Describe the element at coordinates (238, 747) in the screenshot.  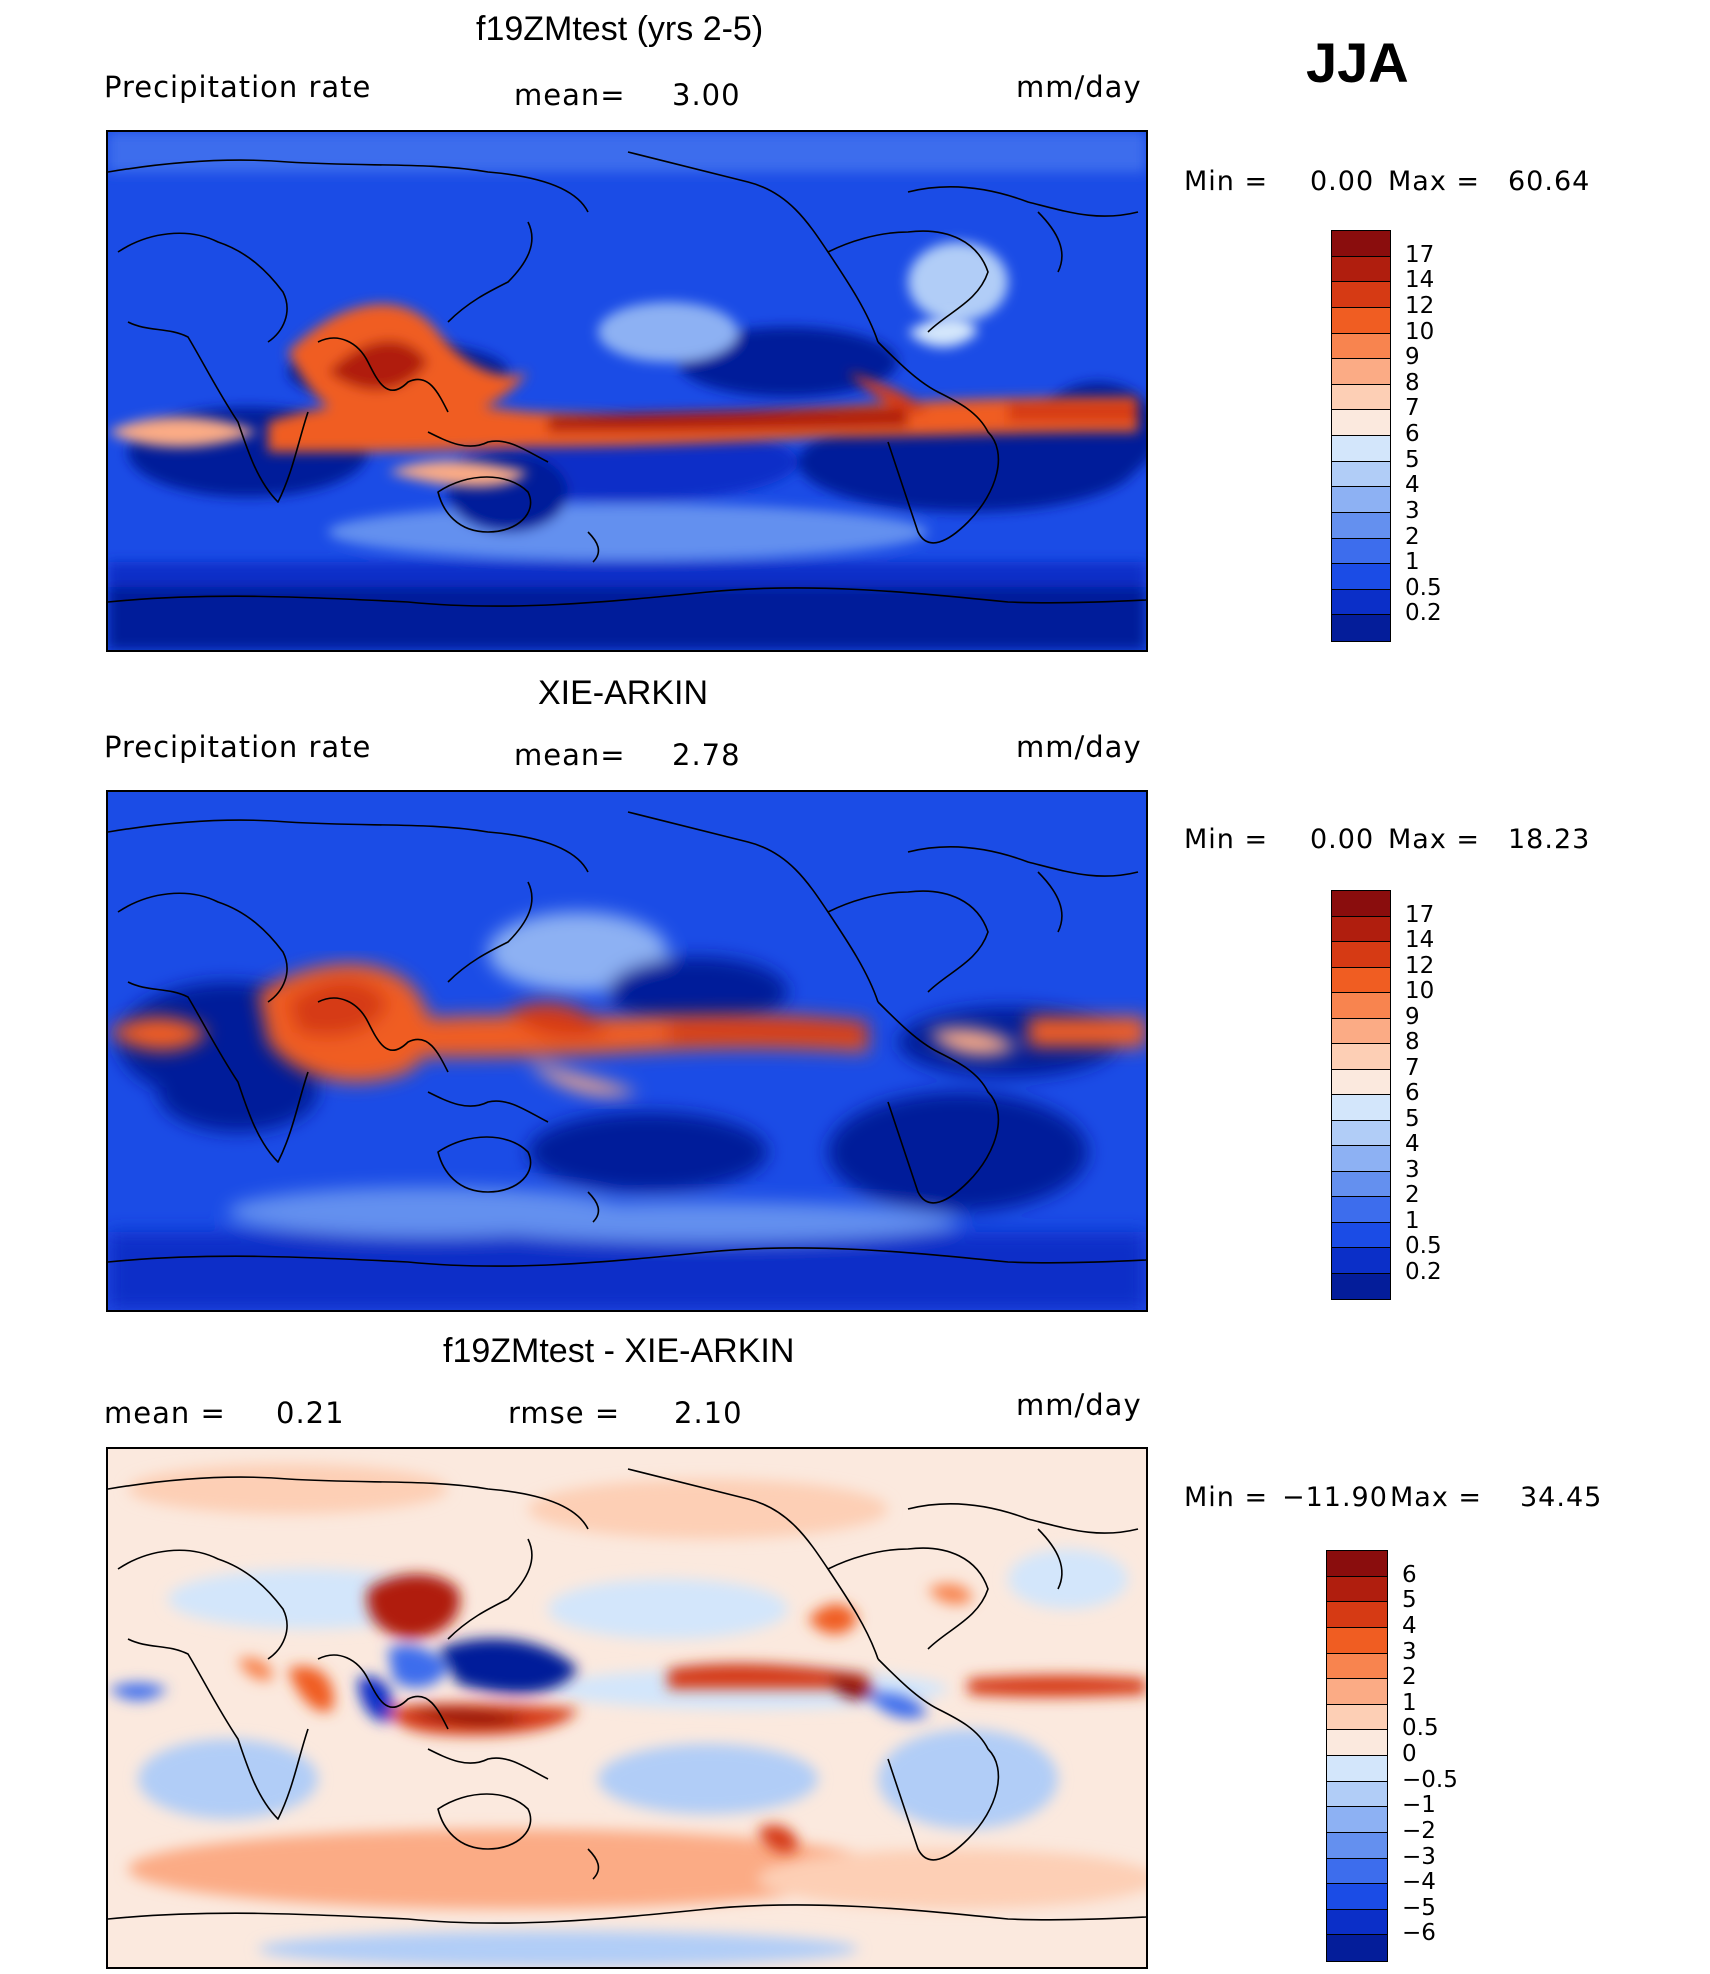
I see `panel-left-label-obs: Precipitation rate` at that location.